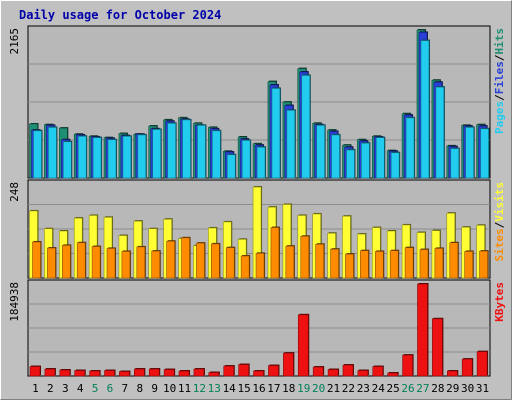 The width and height of the screenshot is (512, 400). Describe the element at coordinates (95, 388) in the screenshot. I see `x-tick-label-day-5: 5` at that location.